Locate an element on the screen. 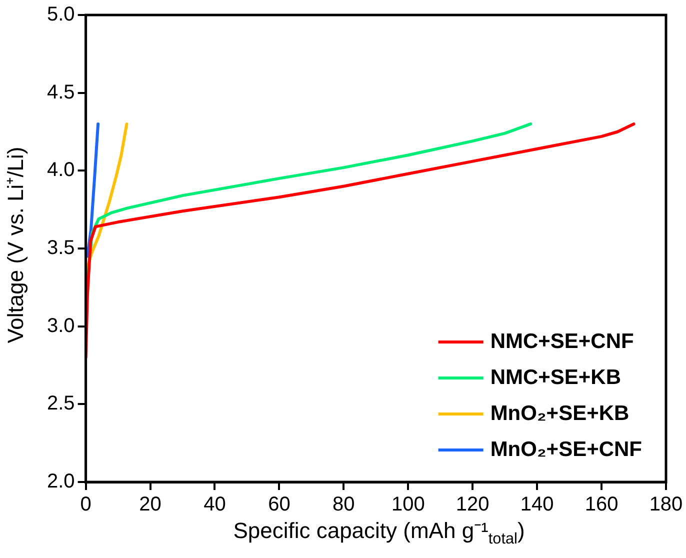 The image size is (686, 558). x-tick-label: 120 is located at coordinates (473, 505).